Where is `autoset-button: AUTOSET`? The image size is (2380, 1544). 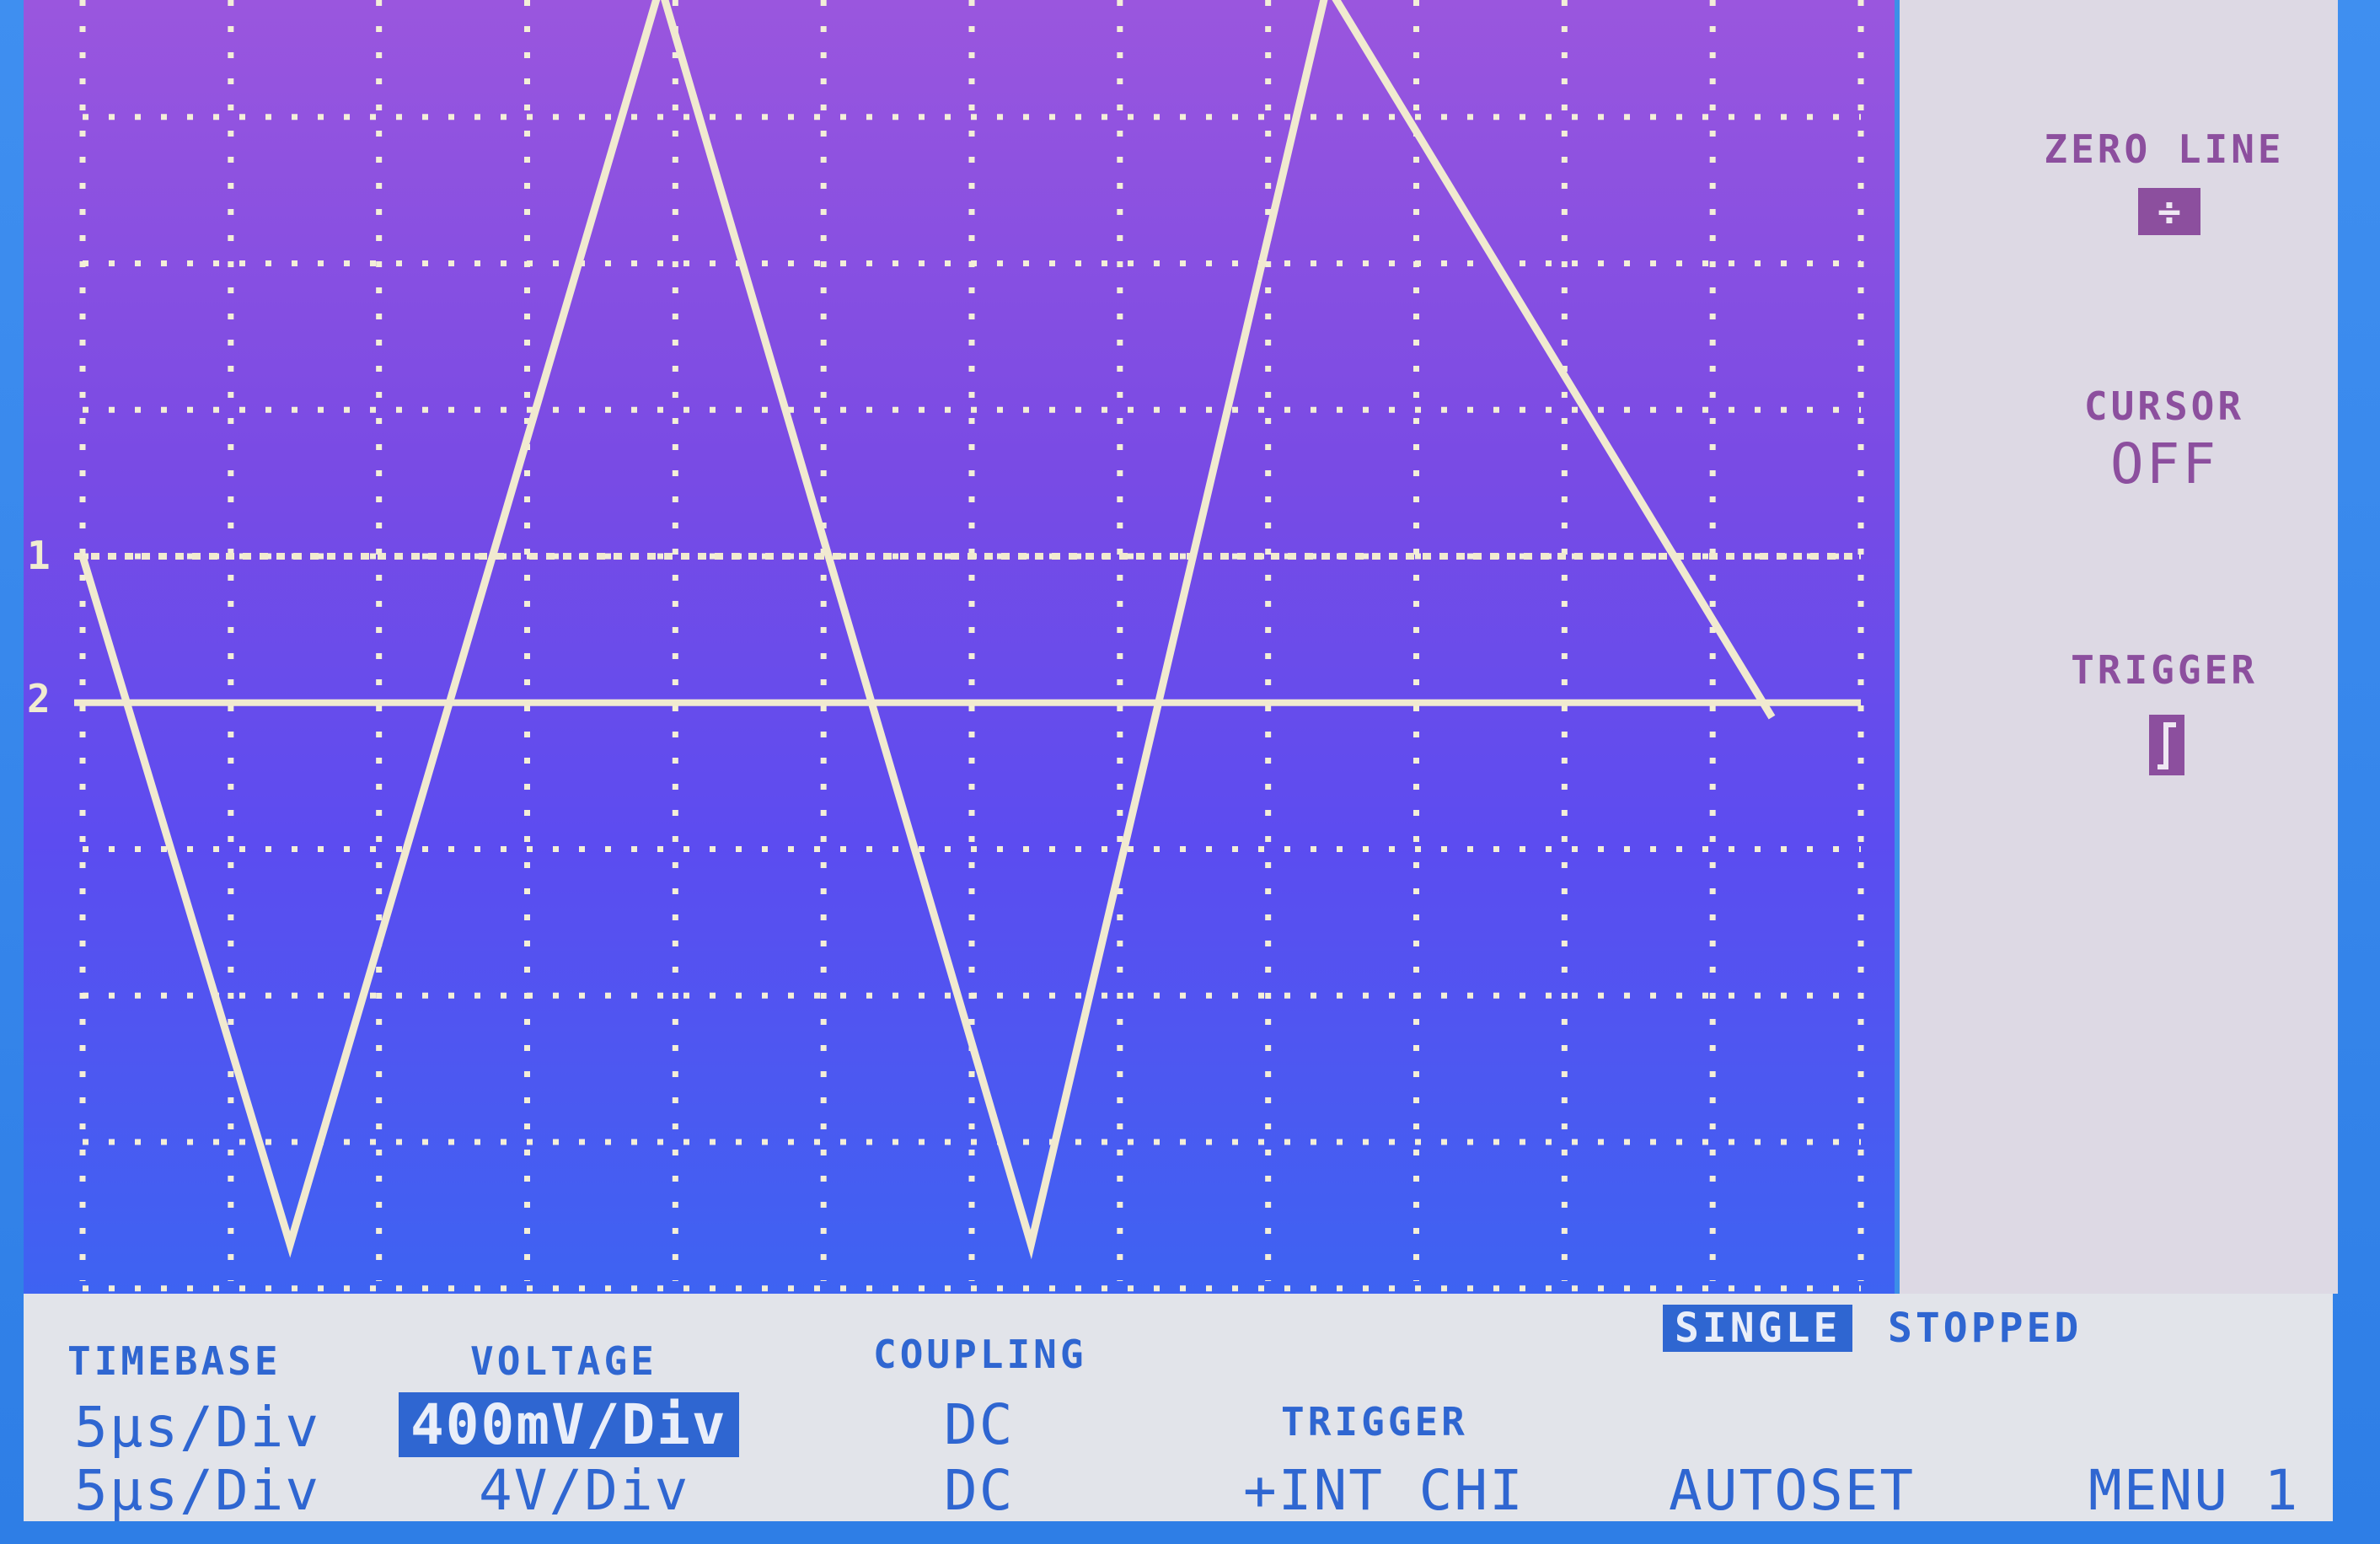 autoset-button: AUTOSET is located at coordinates (1792, 1490).